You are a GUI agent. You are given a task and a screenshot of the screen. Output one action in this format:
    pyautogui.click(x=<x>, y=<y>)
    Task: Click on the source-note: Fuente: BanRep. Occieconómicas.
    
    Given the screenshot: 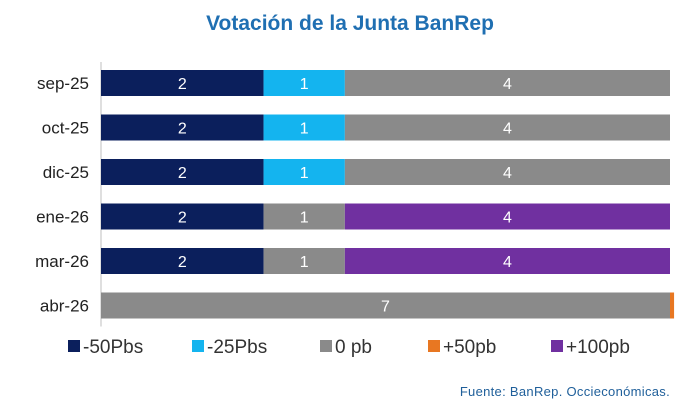 What is the action you would take?
    pyautogui.click(x=564, y=391)
    